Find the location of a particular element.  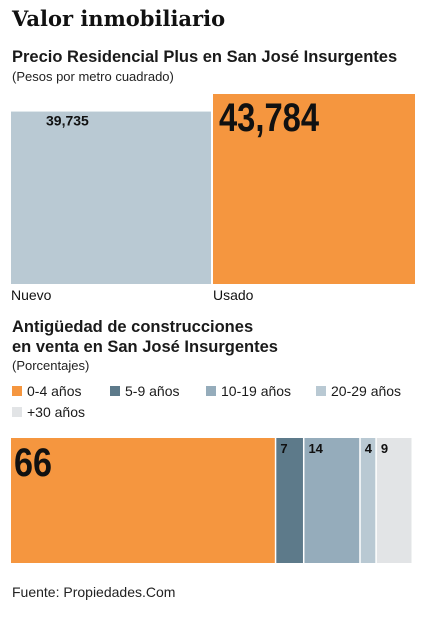

chart1-subtitle: (Pesos por metro cuadrado) is located at coordinates (93, 76).